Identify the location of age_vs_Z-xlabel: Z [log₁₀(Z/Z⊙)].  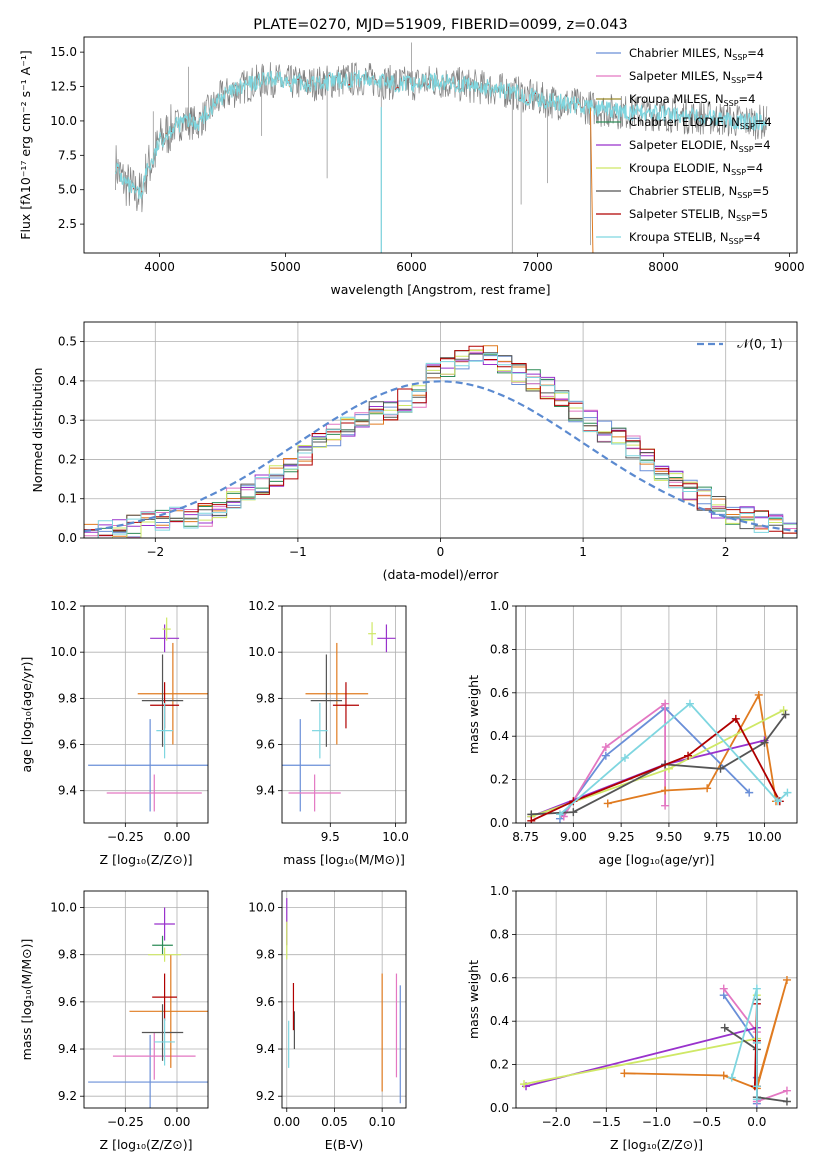
(146, 859).